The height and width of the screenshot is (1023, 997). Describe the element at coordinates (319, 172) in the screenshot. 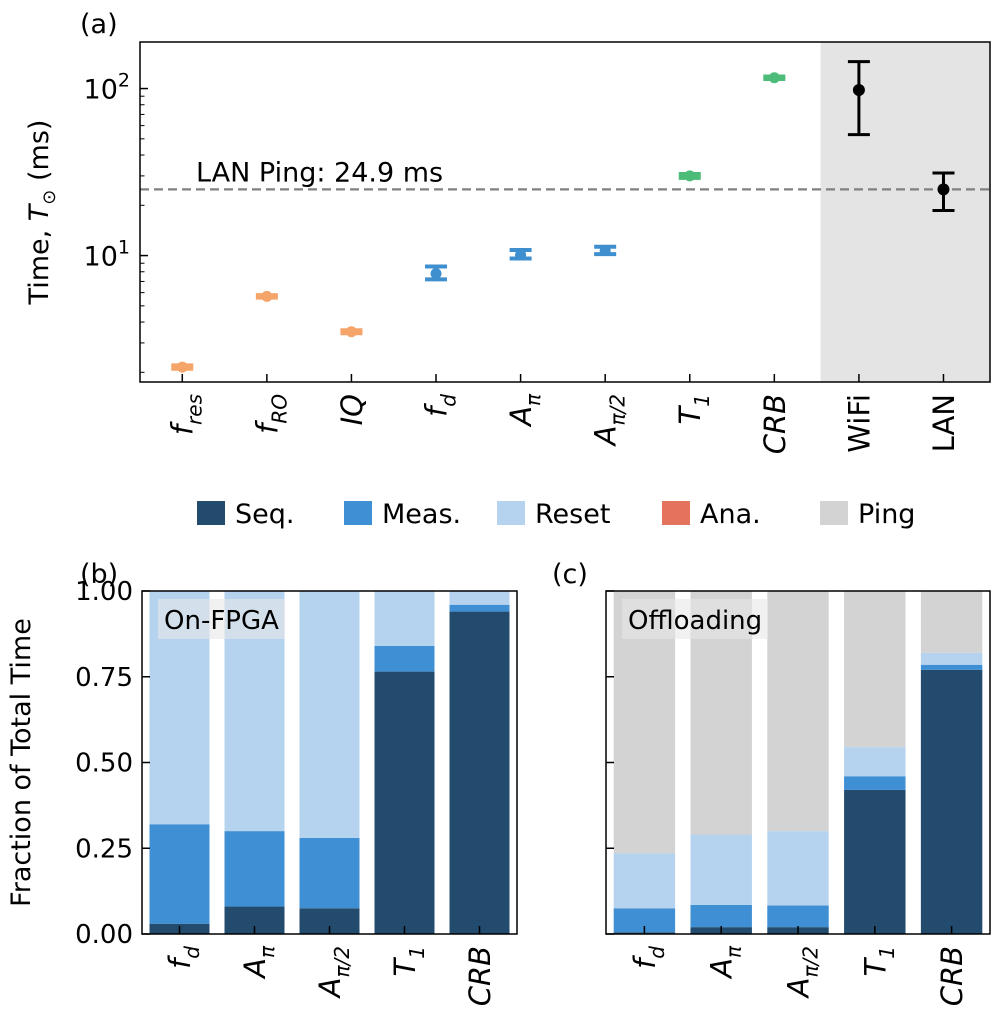

I see `ping-label: LAN Ping: 24.9 ms` at that location.